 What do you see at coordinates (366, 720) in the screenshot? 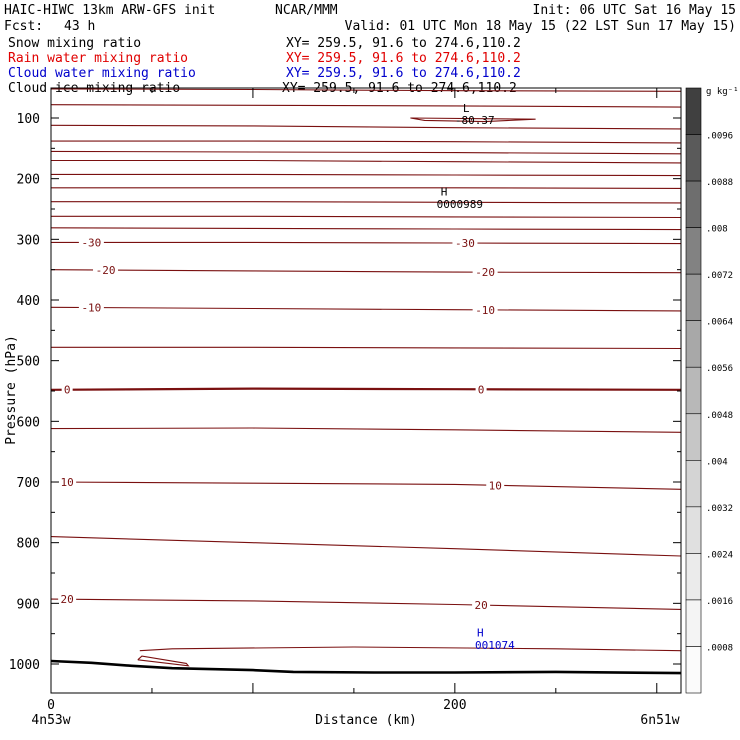
I see `x-axis-label: Distance (km)` at bounding box center [366, 720].